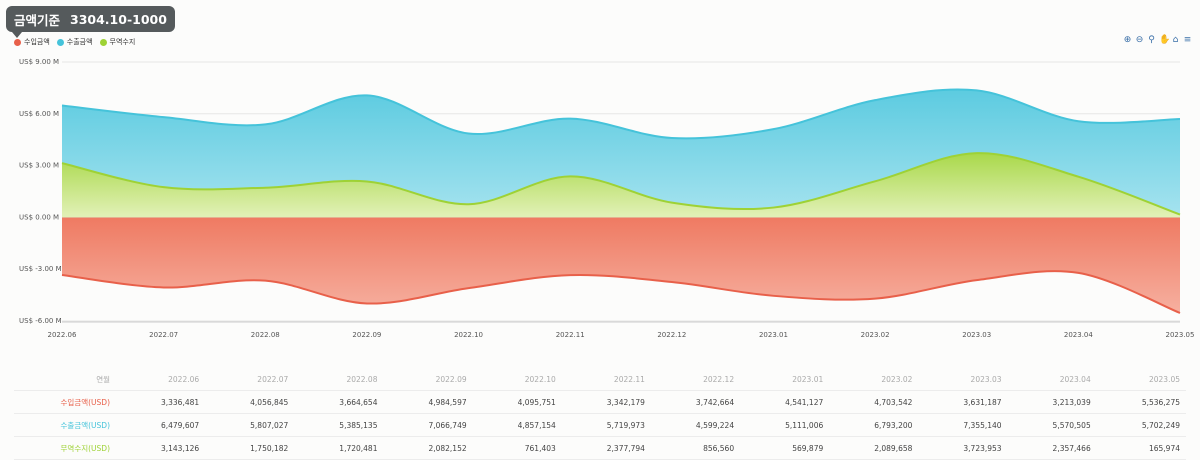 The width and height of the screenshot is (1200, 460). I want to click on x-tick-label: 2022.06, so click(62, 335).